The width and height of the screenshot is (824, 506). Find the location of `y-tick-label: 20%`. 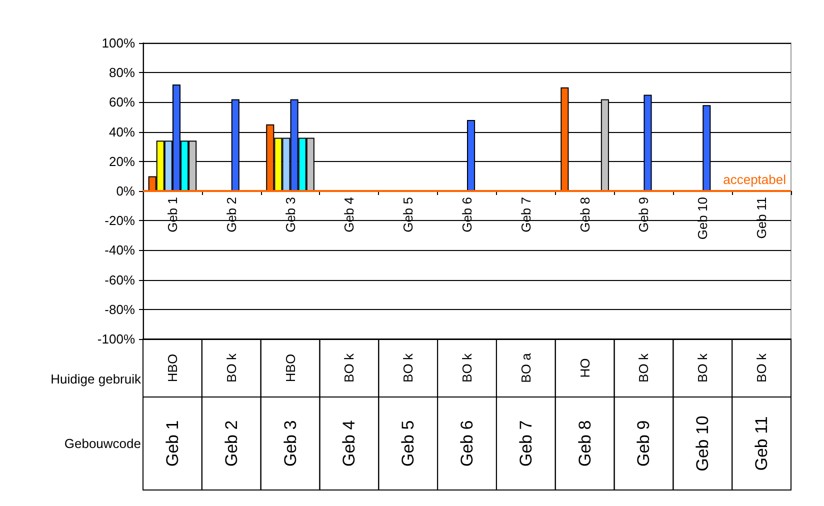

y-tick-label: 20% is located at coordinates (122, 161).